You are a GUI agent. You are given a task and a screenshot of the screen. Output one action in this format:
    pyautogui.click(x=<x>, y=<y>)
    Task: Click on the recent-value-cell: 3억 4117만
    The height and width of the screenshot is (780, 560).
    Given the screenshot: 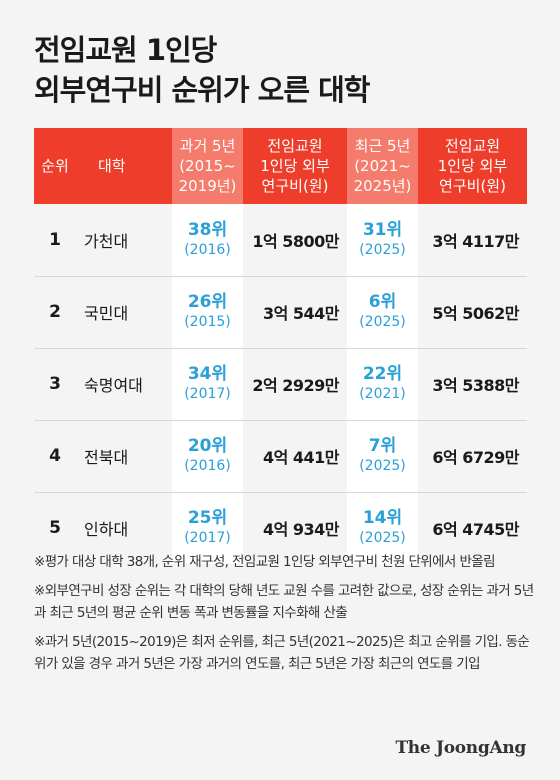 What is the action you would take?
    pyautogui.click(x=472, y=240)
    